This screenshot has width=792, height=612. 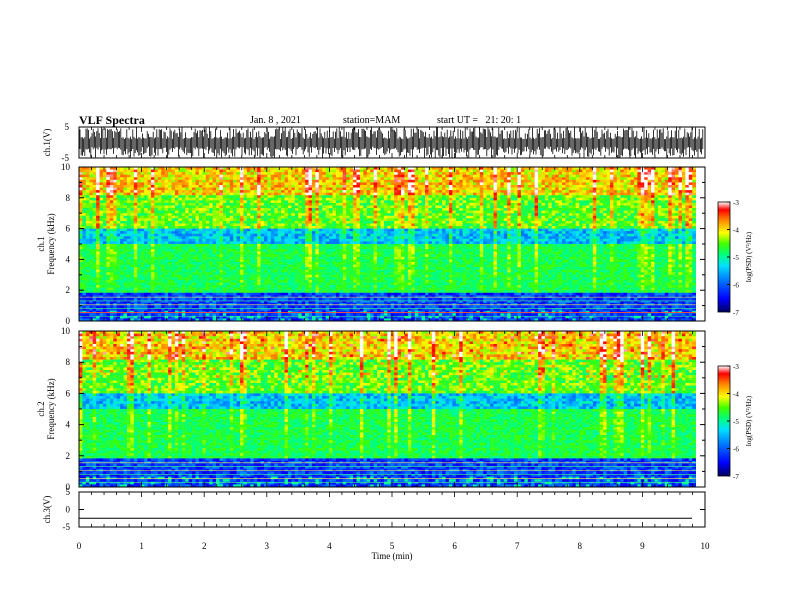 I want to click on ch1-ytick-label: 2, so click(x=68, y=290).